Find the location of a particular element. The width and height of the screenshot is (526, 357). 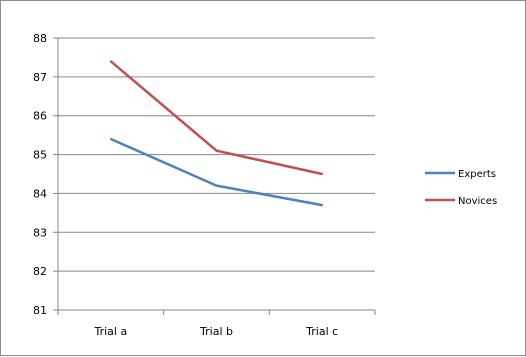

series-line-novices is located at coordinates (216, 118).